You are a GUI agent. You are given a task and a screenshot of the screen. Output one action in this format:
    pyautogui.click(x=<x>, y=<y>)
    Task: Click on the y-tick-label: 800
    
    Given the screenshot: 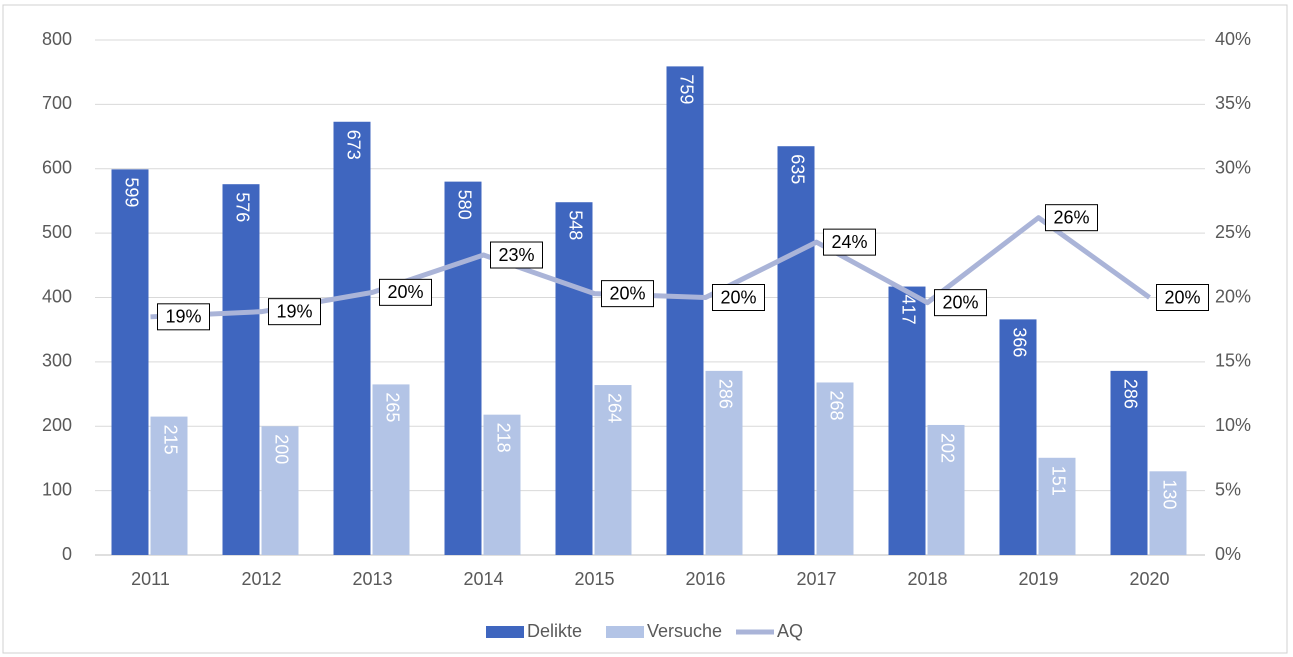 What is the action you would take?
    pyautogui.click(x=57, y=39)
    